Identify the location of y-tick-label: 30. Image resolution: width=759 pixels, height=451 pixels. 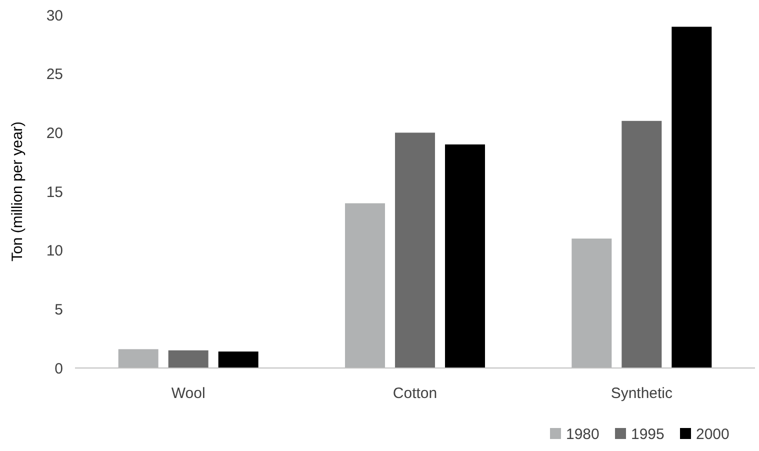
(54, 15).